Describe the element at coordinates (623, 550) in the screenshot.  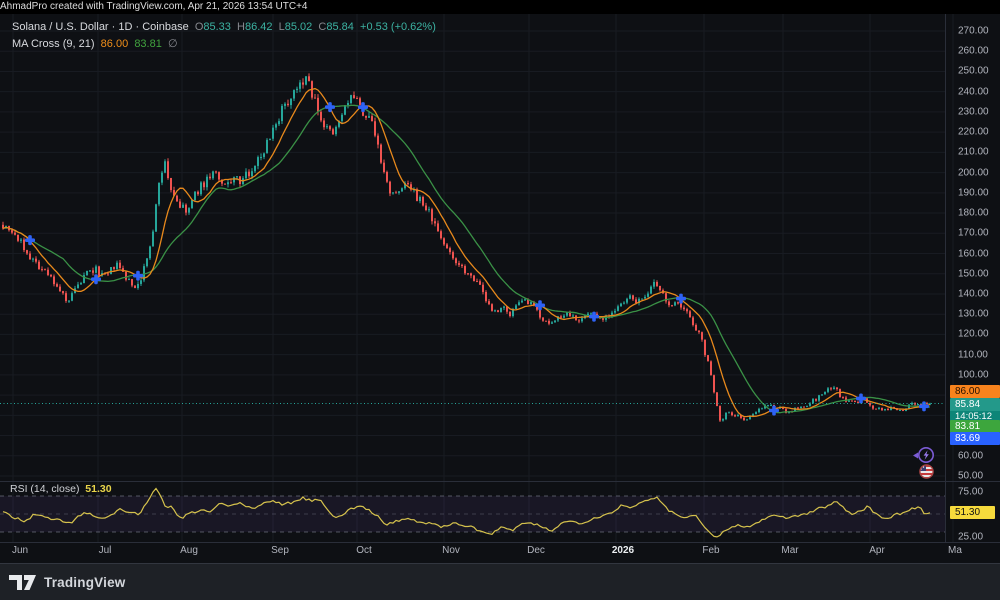
I see `time-tick: 2026` at that location.